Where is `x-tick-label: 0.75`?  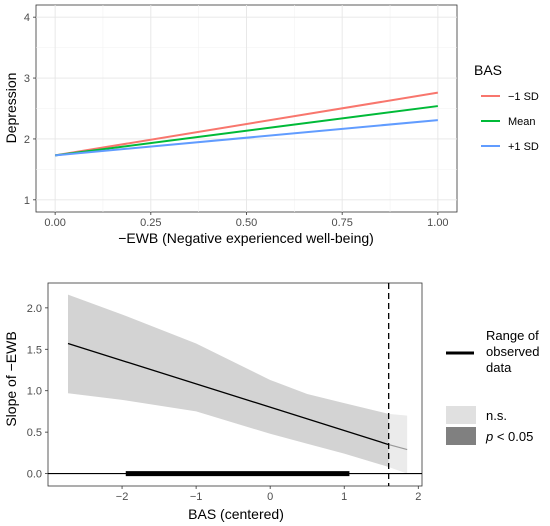
x-tick-label: 0.75 is located at coordinates (341, 223).